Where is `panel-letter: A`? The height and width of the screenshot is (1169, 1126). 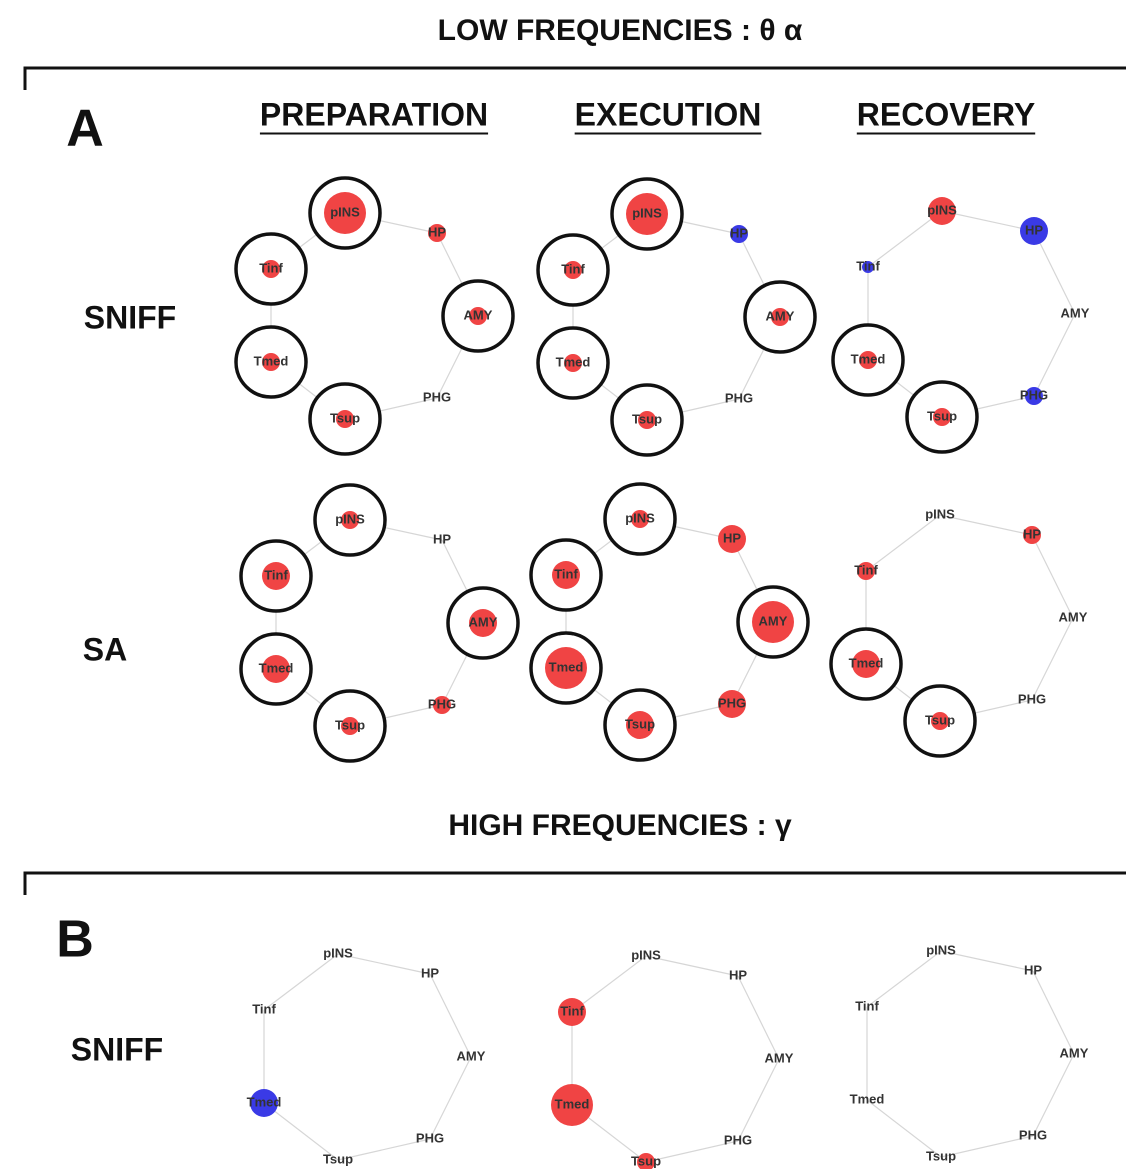 panel-letter: A is located at coordinates (85, 129).